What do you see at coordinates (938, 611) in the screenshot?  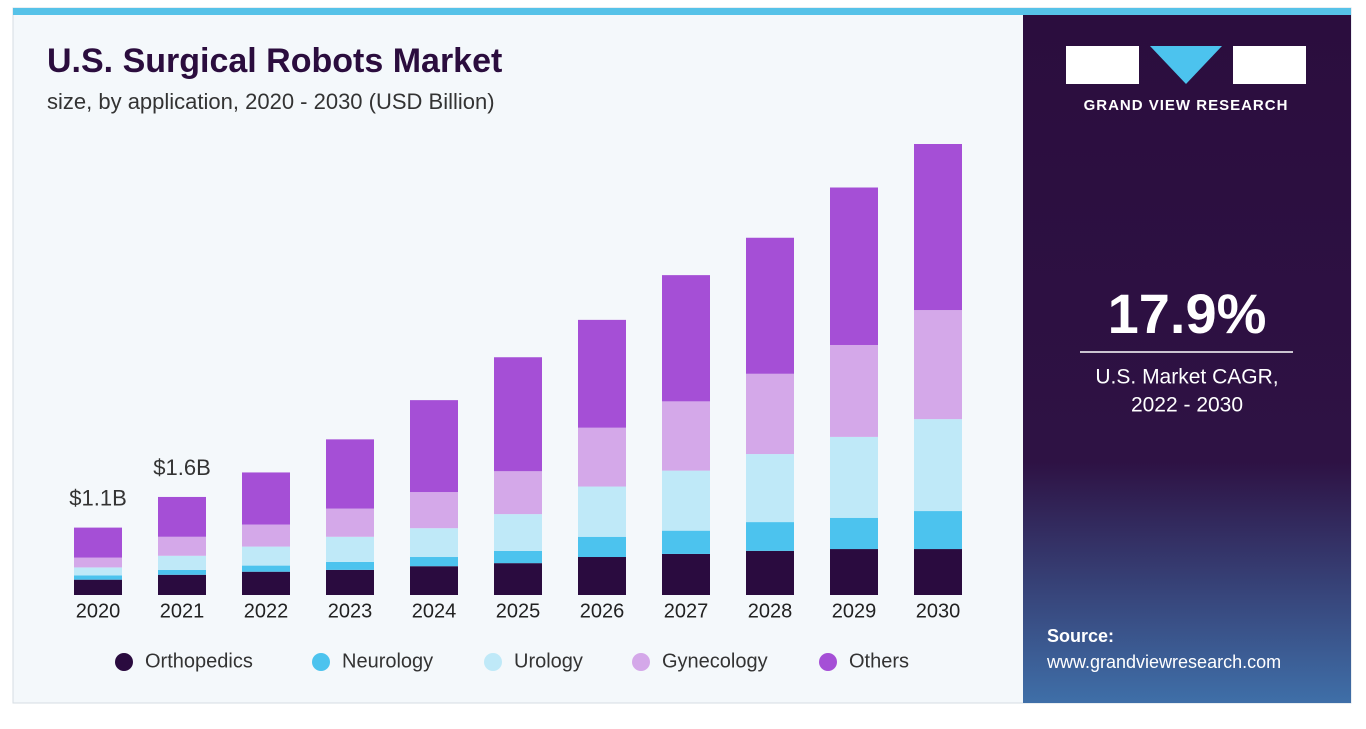 I see `x-tick-label: 2030` at bounding box center [938, 611].